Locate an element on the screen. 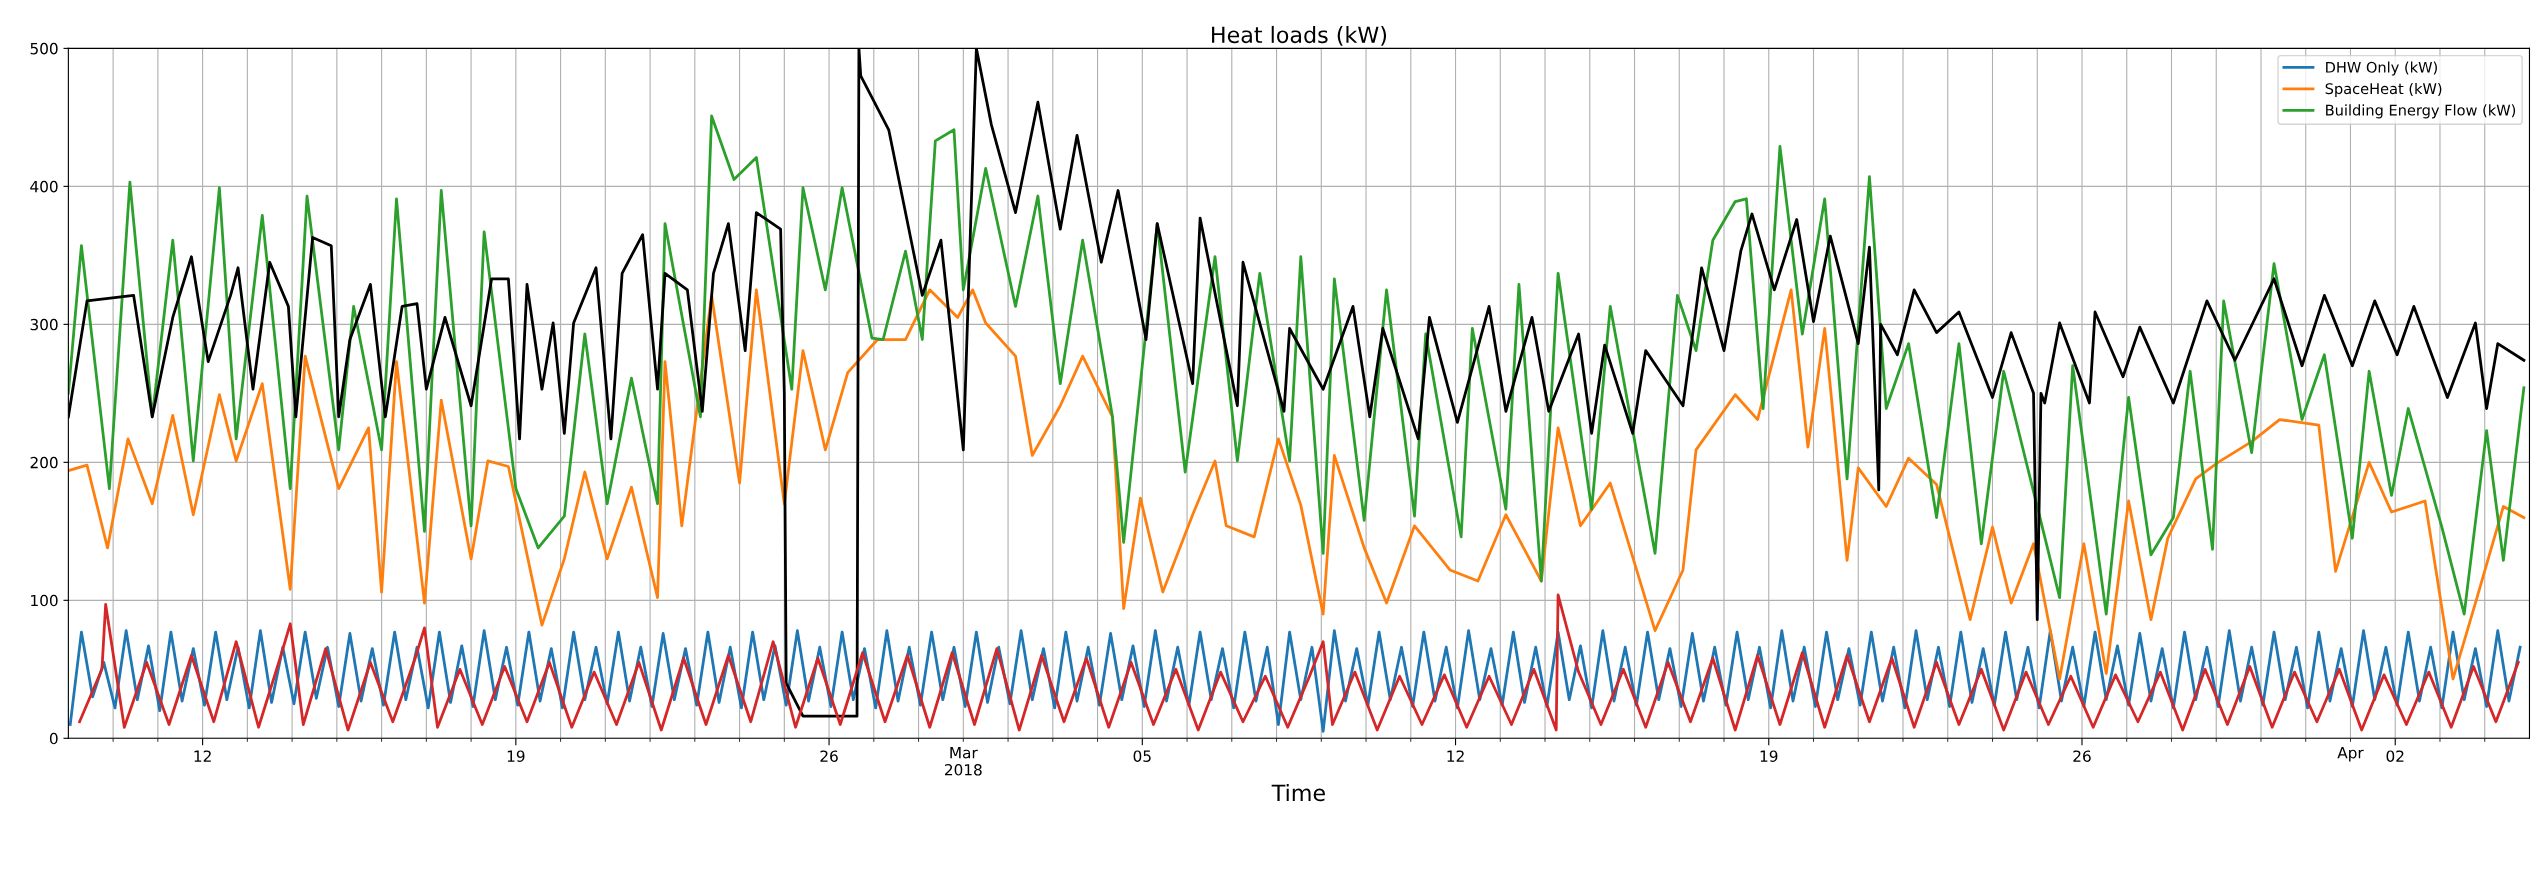 This screenshot has height=896, width=2532. y-tick-label: 300 is located at coordinates (44, 324).